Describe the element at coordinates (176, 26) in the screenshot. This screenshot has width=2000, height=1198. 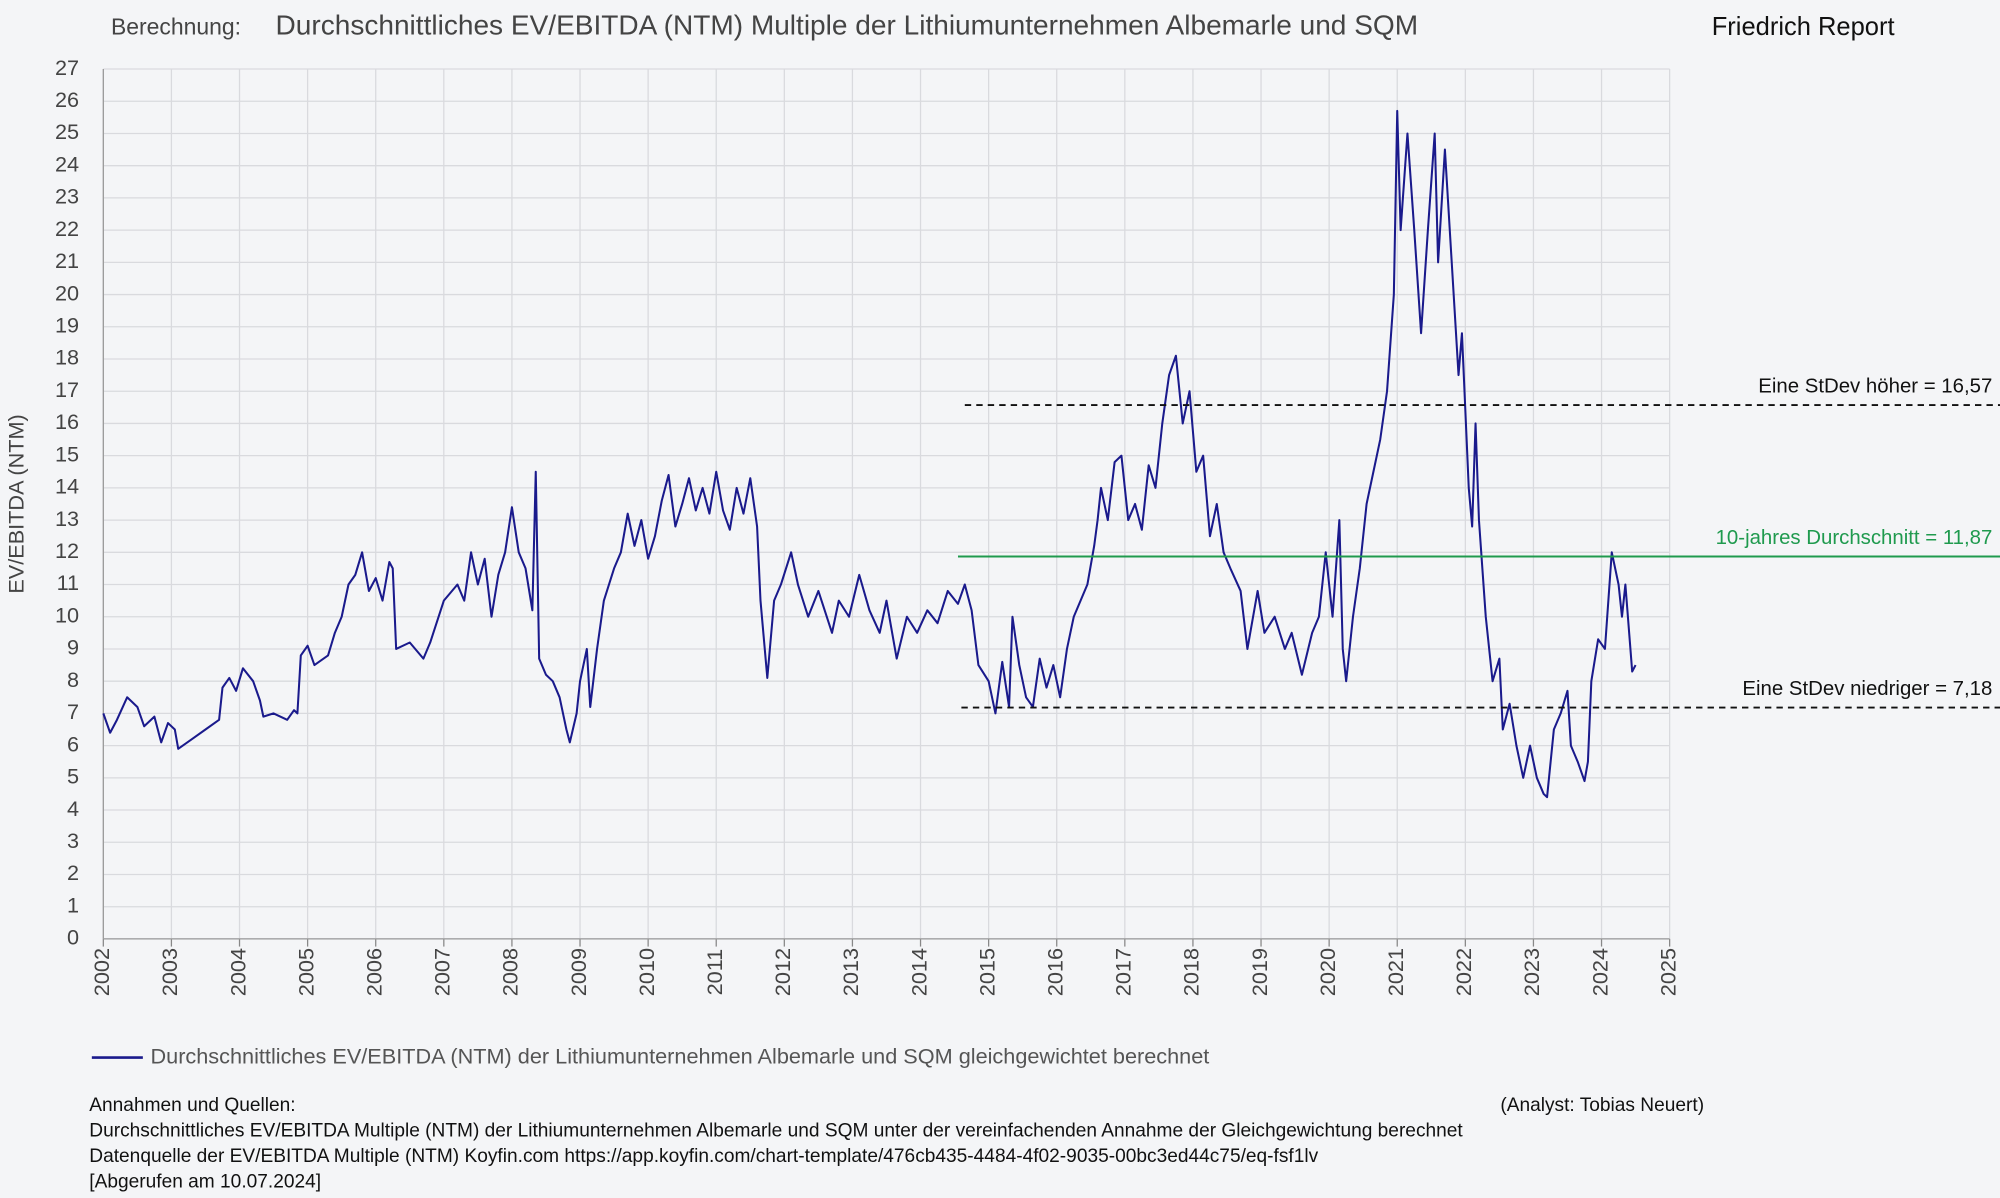
I see `title-prefix: Berechnung:` at that location.